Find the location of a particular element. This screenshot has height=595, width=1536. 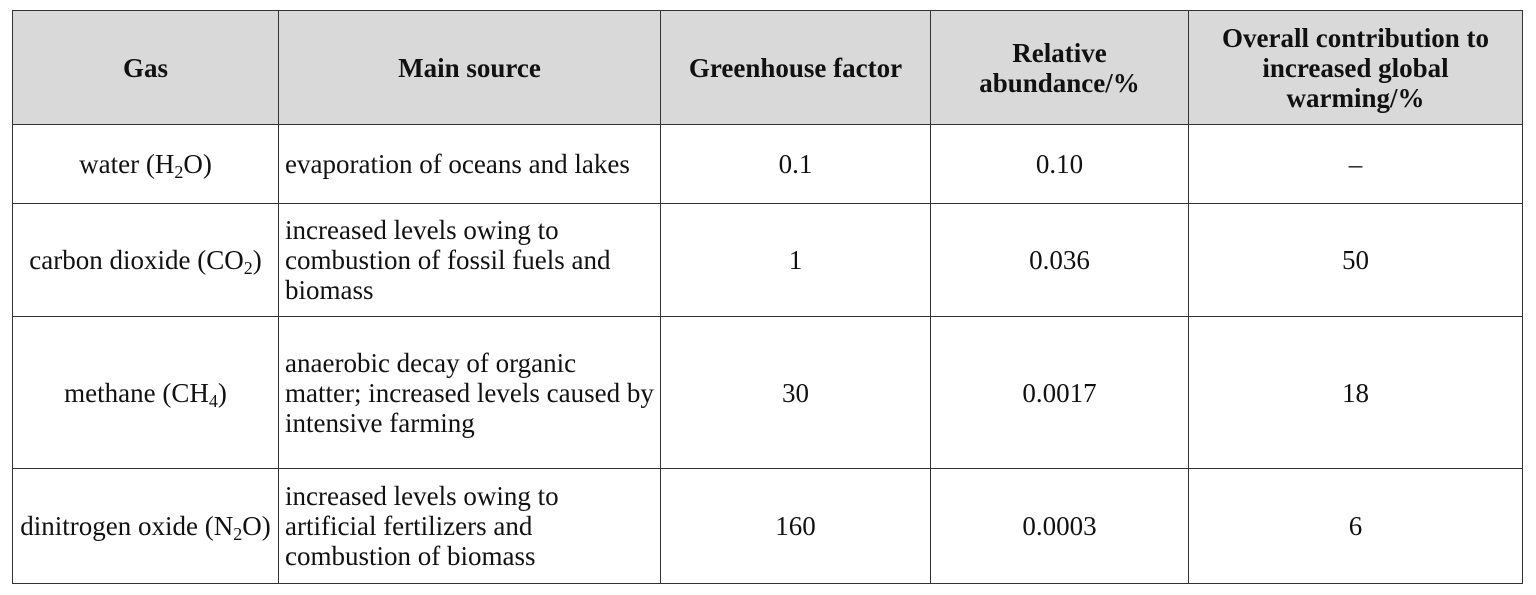

abundance-cell: 0.036 is located at coordinates (1059, 260).